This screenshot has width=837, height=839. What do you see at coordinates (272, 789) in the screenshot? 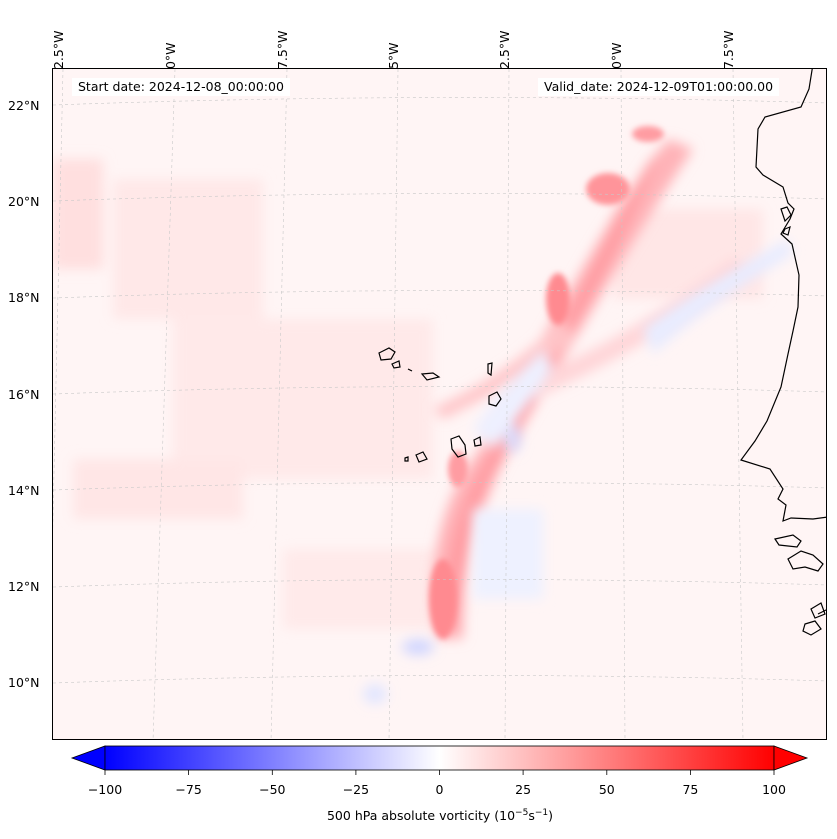
I see `colorbar-tick-minus-50: −50` at bounding box center [272, 789].